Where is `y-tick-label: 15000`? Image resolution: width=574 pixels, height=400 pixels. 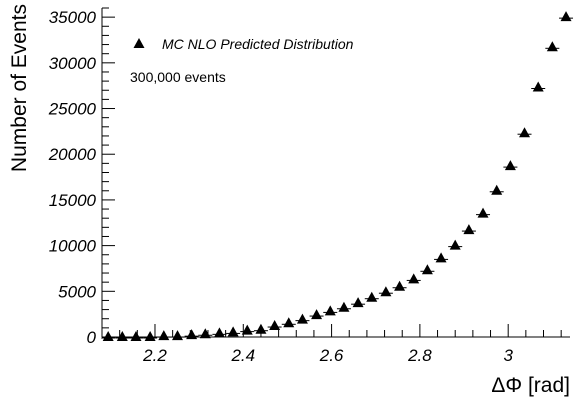 y-tick-label: 15000 is located at coordinates (73, 200).